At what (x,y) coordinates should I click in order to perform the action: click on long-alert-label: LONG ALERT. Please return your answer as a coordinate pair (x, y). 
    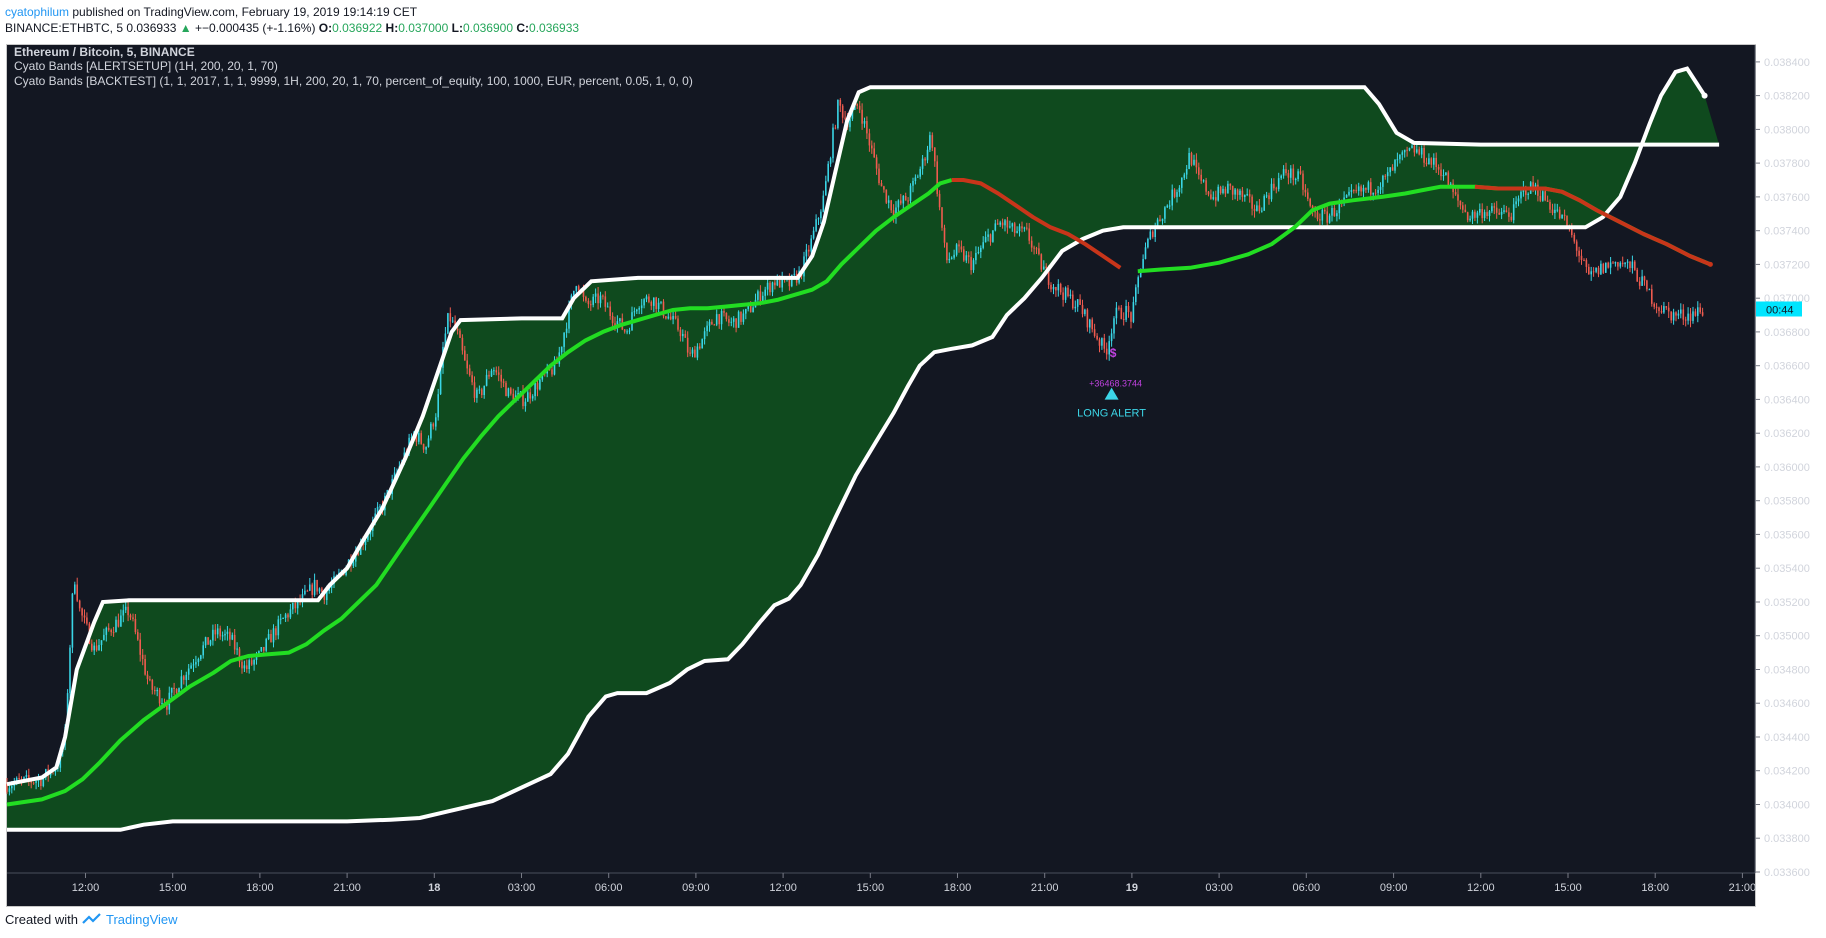
    Looking at the image, I should click on (1111, 414).